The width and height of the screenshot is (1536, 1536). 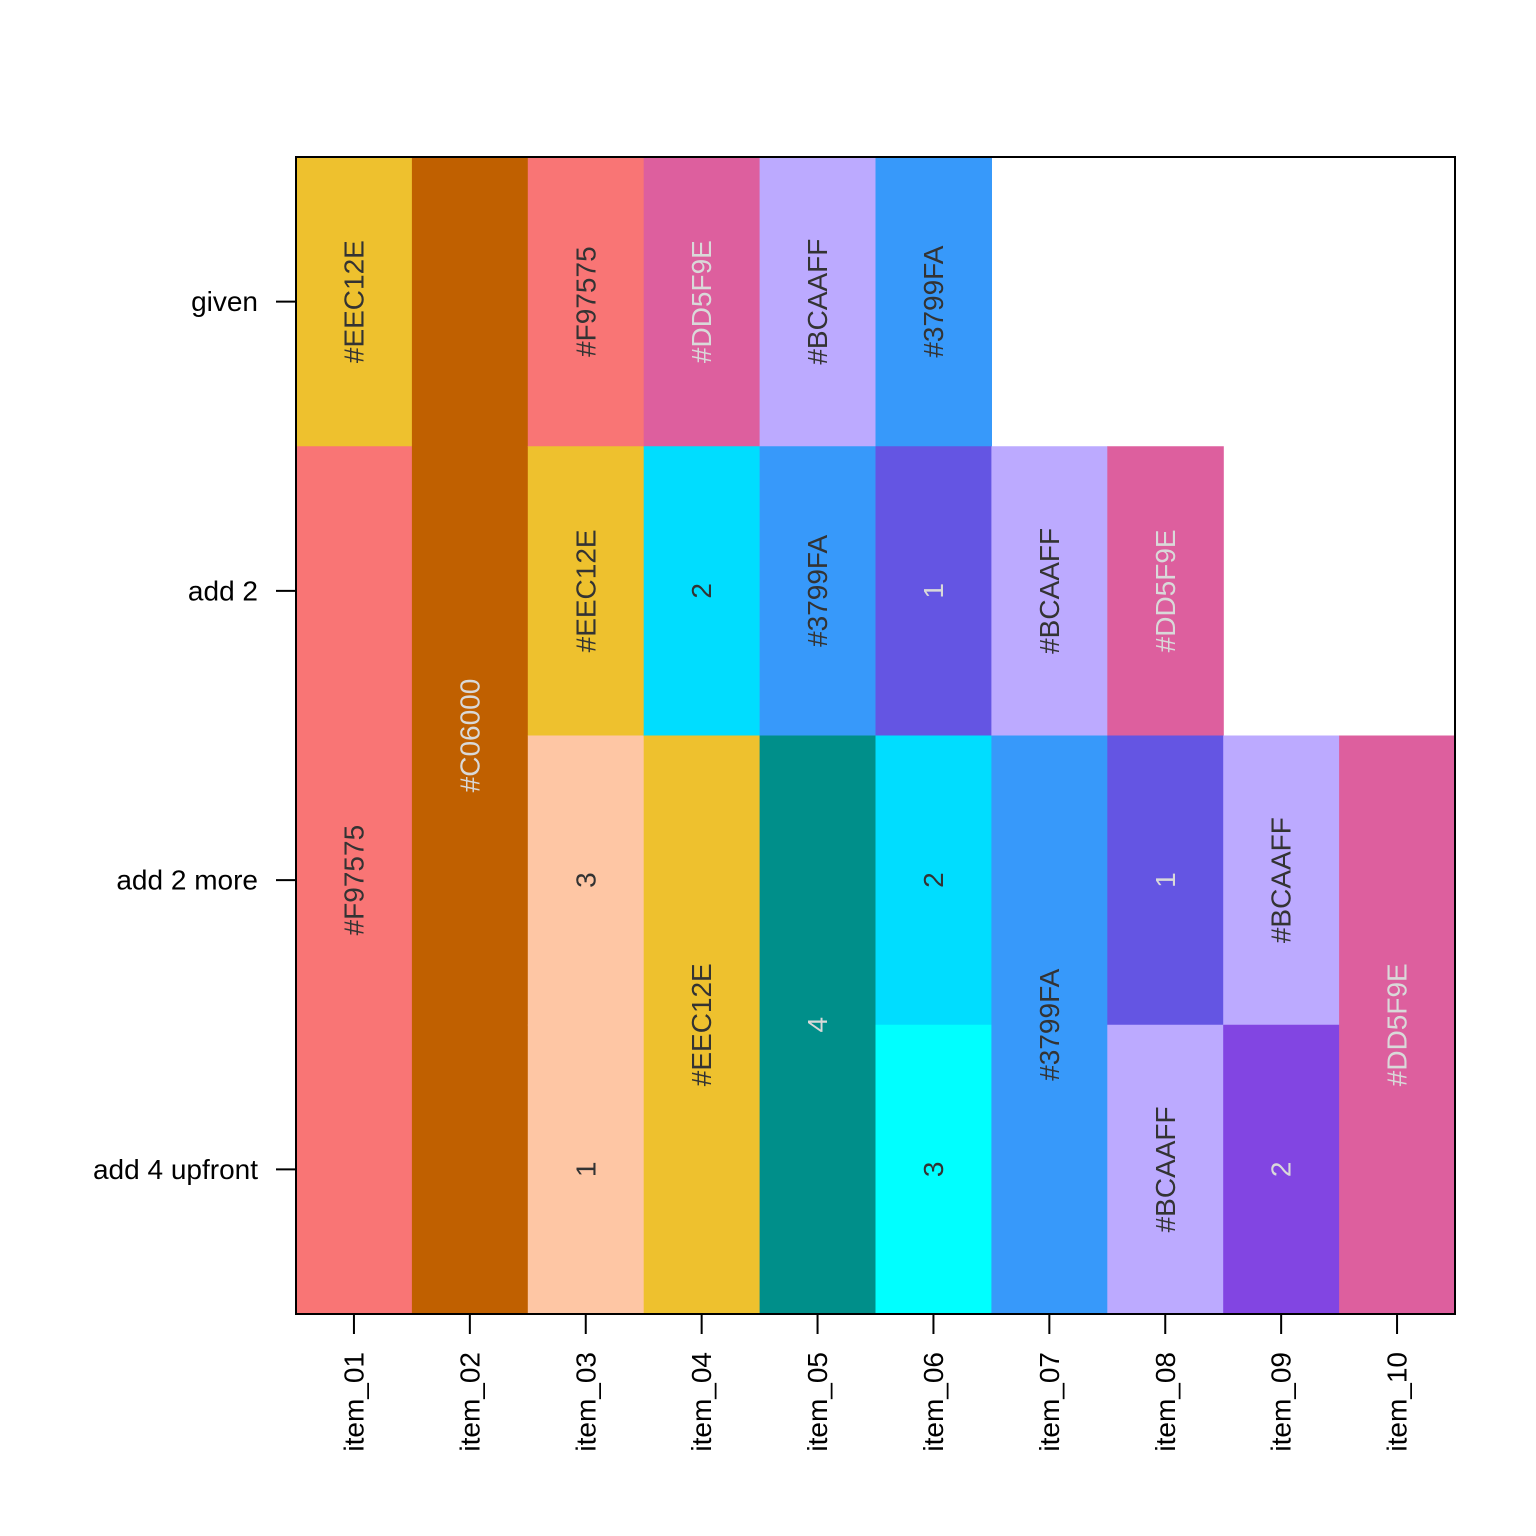 I want to click on cell-item-09-add-4-upfront-label: 2, so click(x=1281, y=1170).